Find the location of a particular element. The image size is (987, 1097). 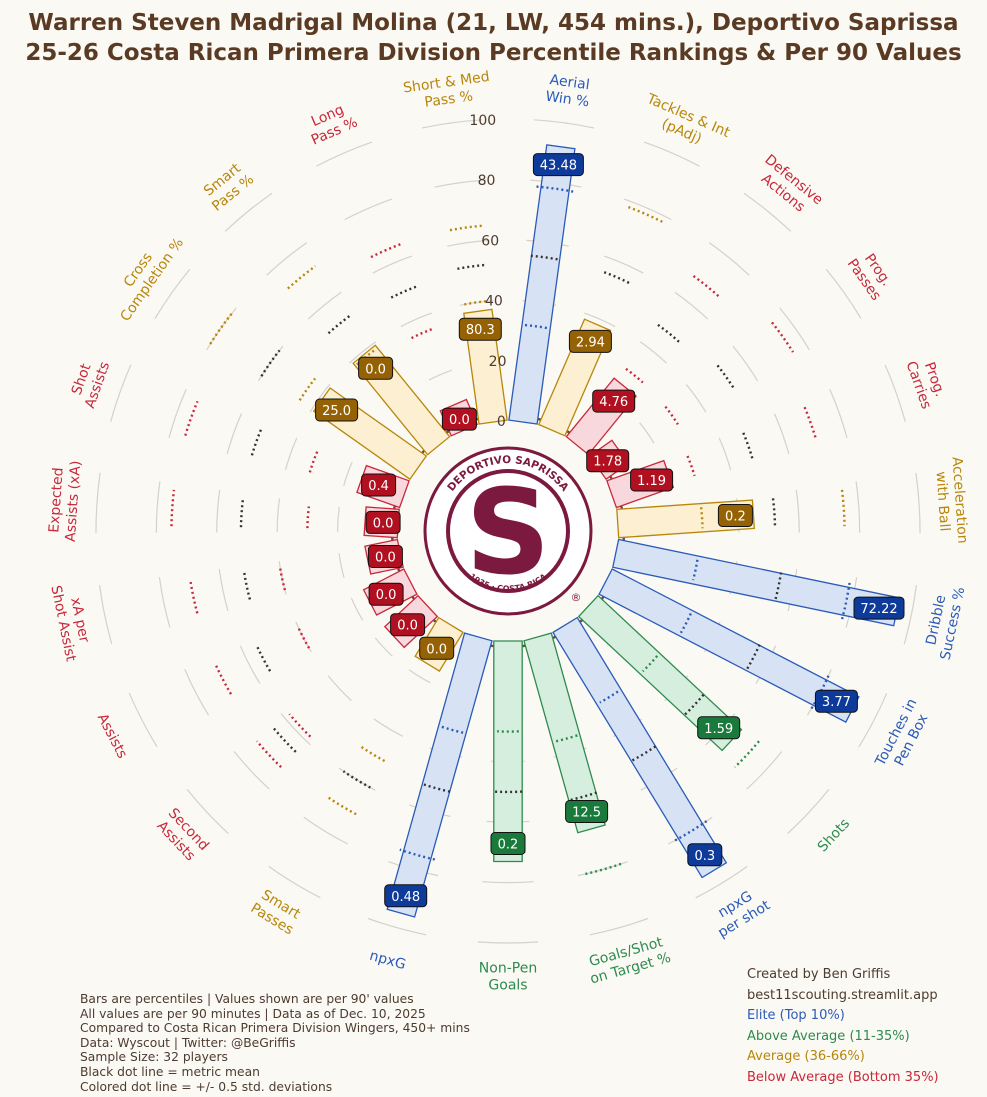

metric-label-line: Expected is located at coordinates (56, 500).